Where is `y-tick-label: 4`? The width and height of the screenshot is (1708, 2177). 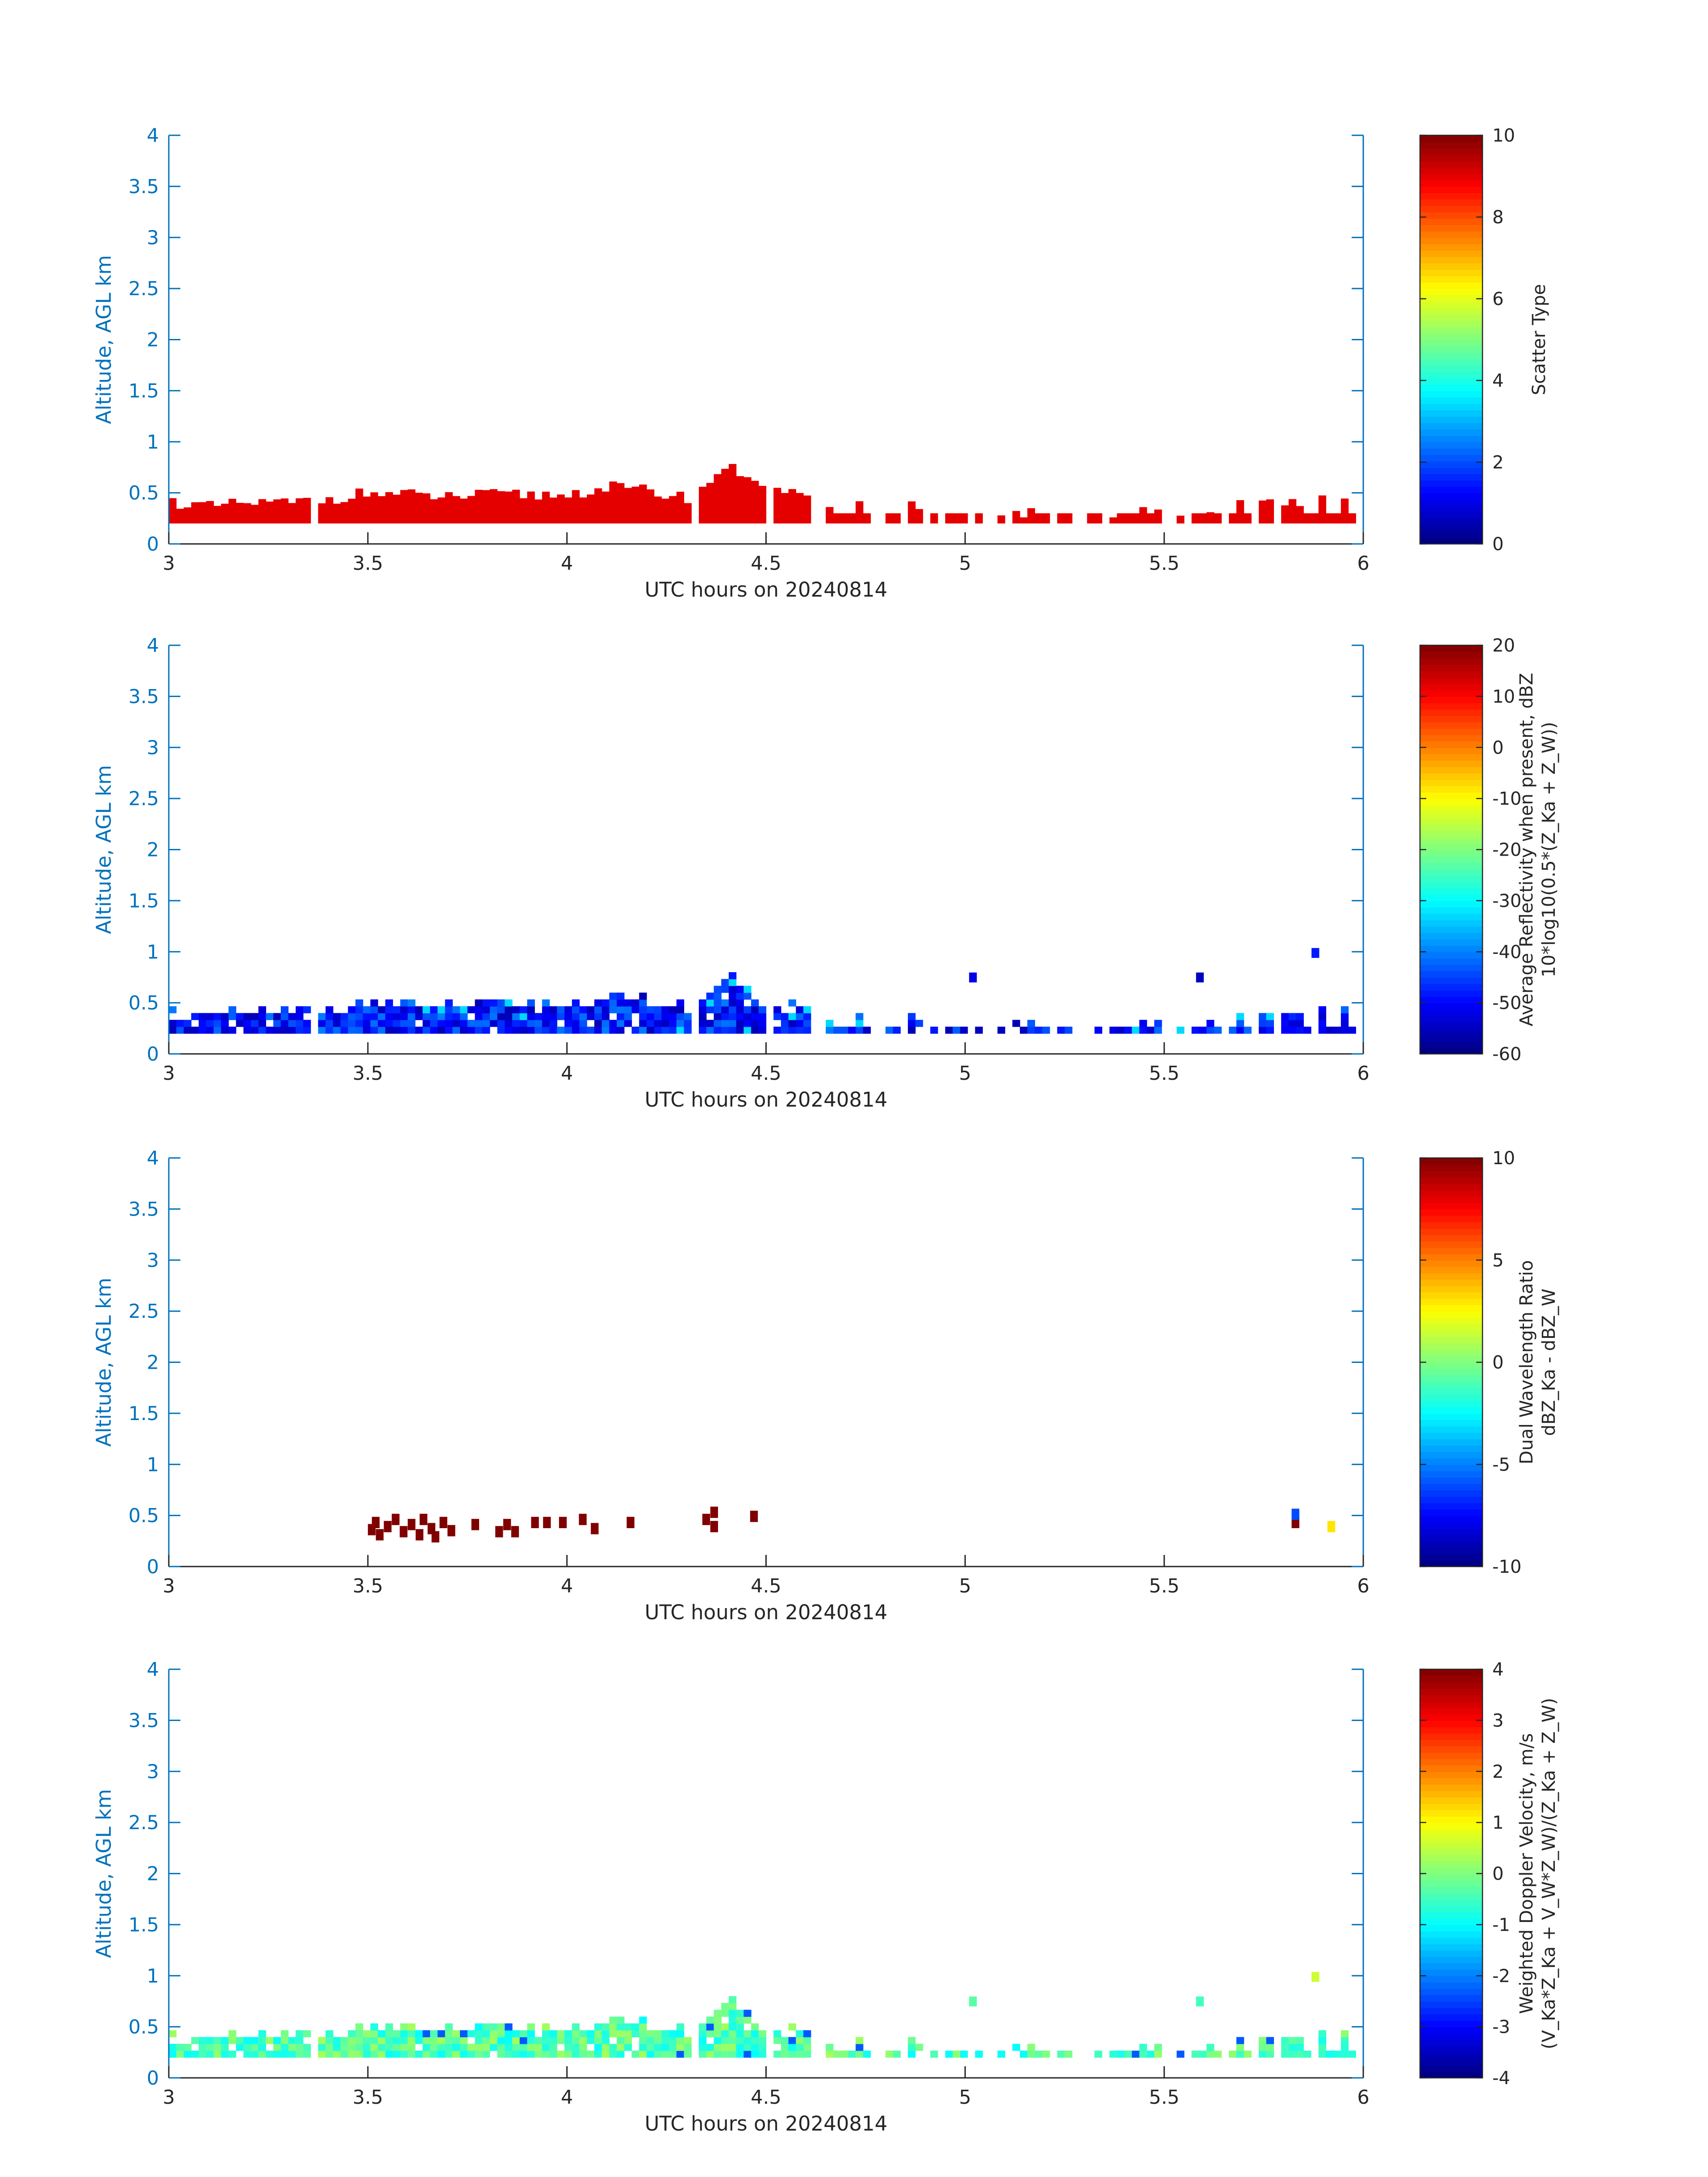 y-tick-label: 4 is located at coordinates (153, 646).